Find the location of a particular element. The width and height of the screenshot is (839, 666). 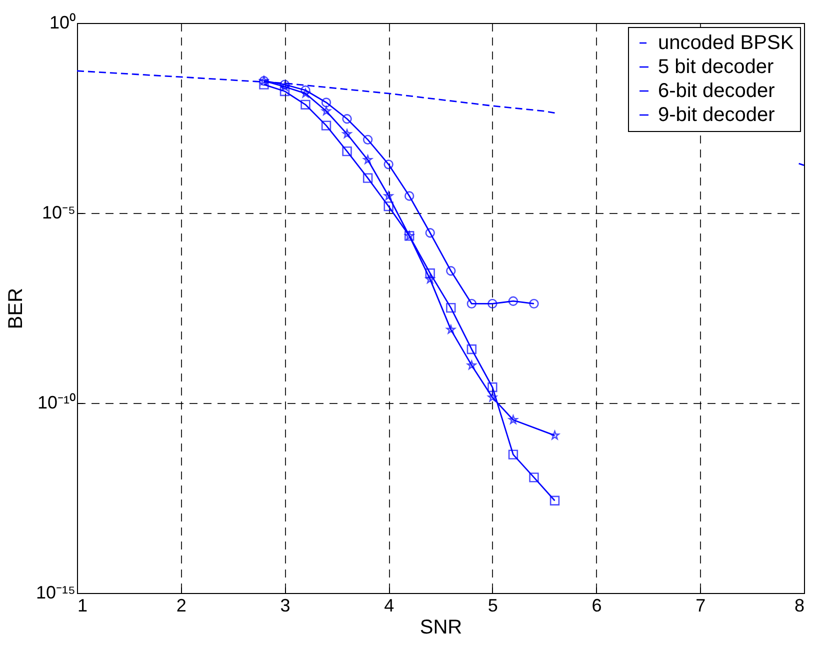

legend-label: uncoded BPSK is located at coordinates (726, 43).